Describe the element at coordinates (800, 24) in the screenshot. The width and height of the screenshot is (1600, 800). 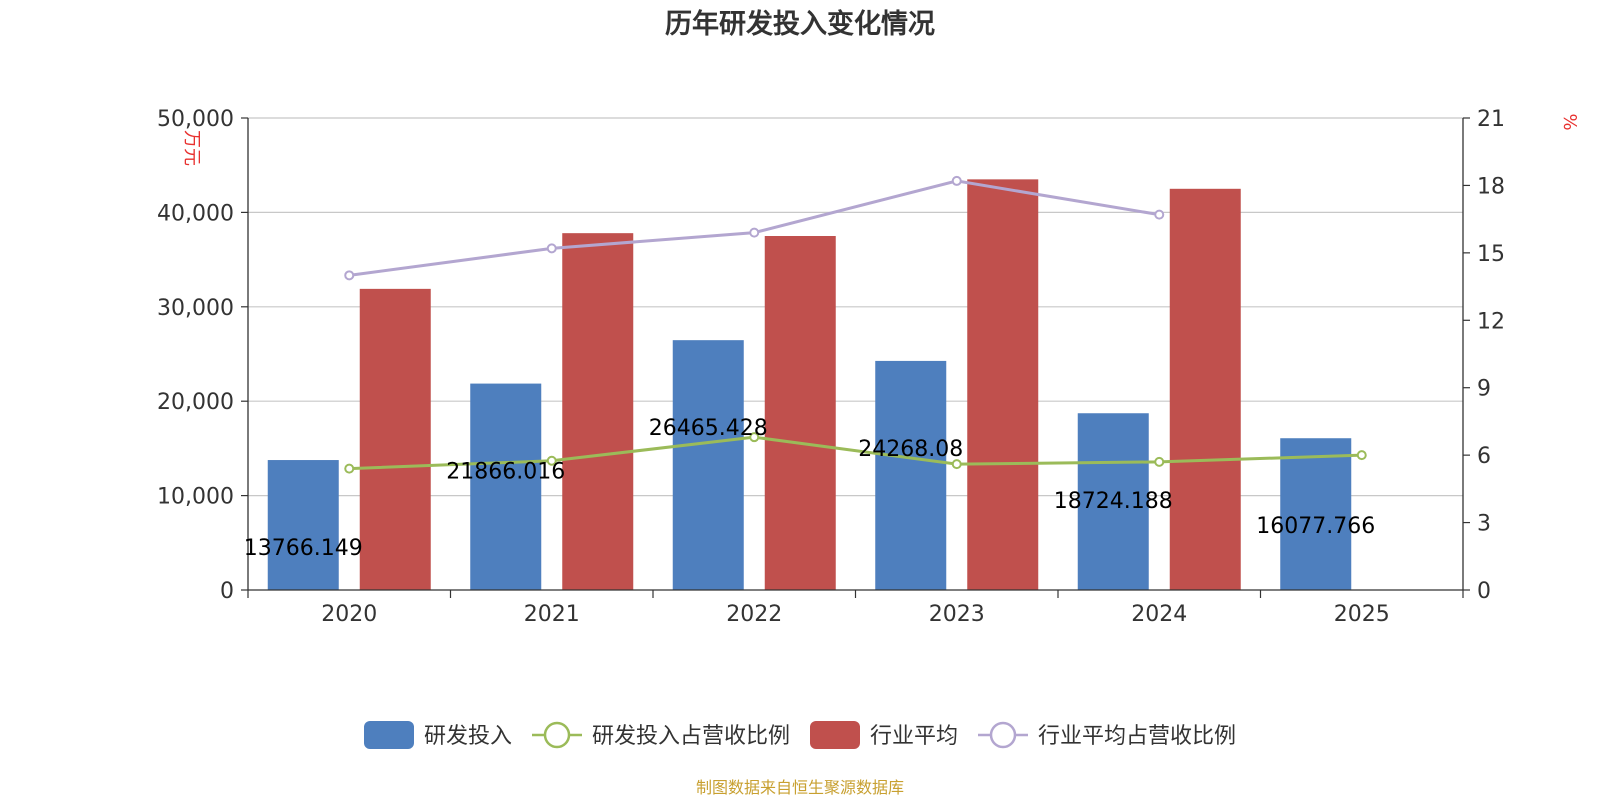
I see `chart-title: 历年研发投入变化情况` at that location.